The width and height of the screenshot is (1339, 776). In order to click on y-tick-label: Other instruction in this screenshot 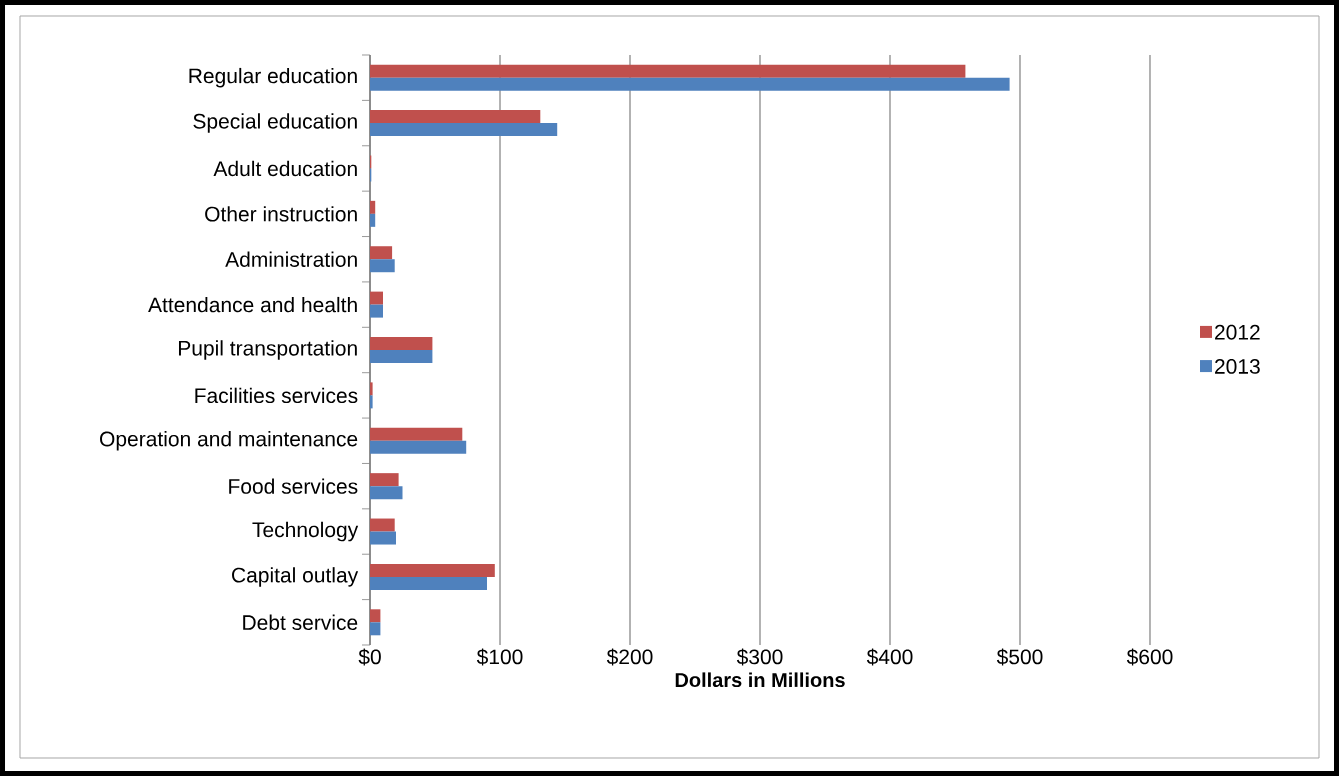, I will do `click(281, 214)`.